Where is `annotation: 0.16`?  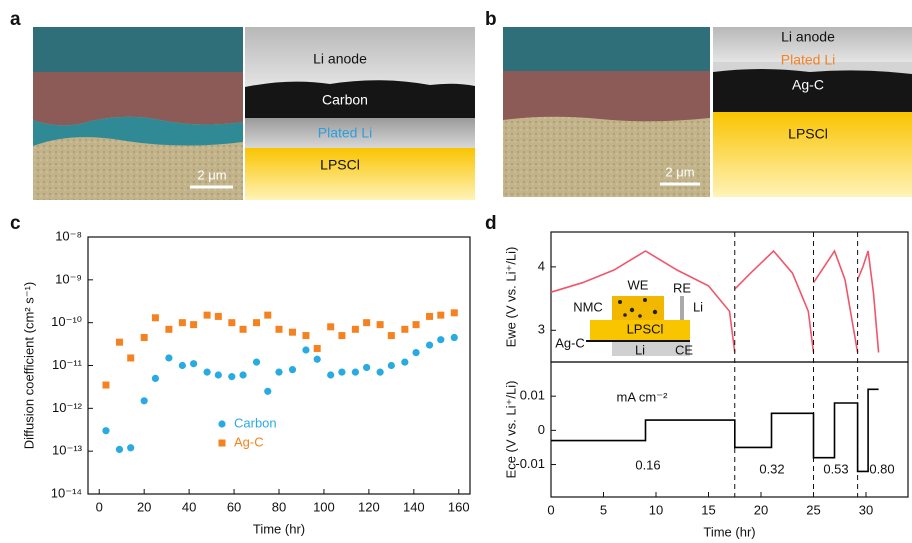 annotation: 0.16 is located at coordinates (647, 464).